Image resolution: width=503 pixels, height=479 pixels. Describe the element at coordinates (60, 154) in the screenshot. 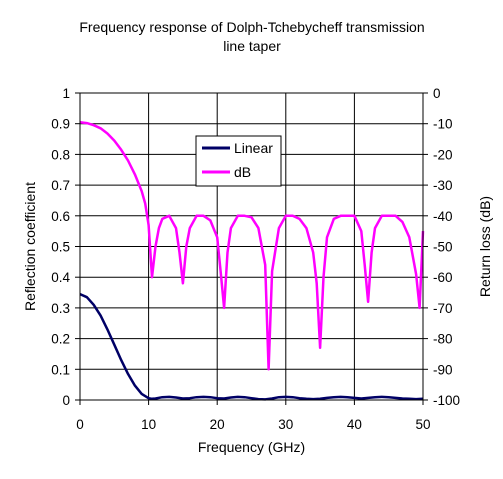

I see `y-left-tick-label: 0.8` at that location.